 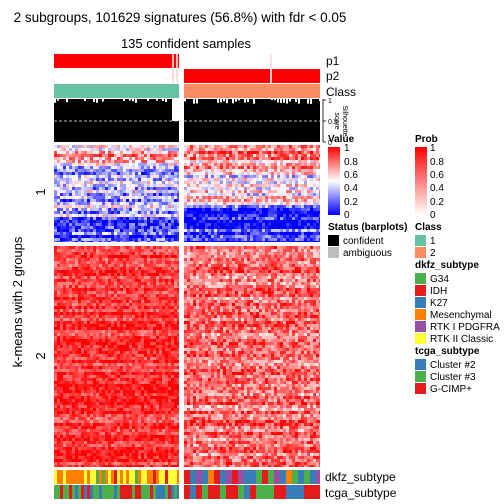 What do you see at coordinates (252, 356) in the screenshot?
I see `heatmap-block-r2-c2` at bounding box center [252, 356].